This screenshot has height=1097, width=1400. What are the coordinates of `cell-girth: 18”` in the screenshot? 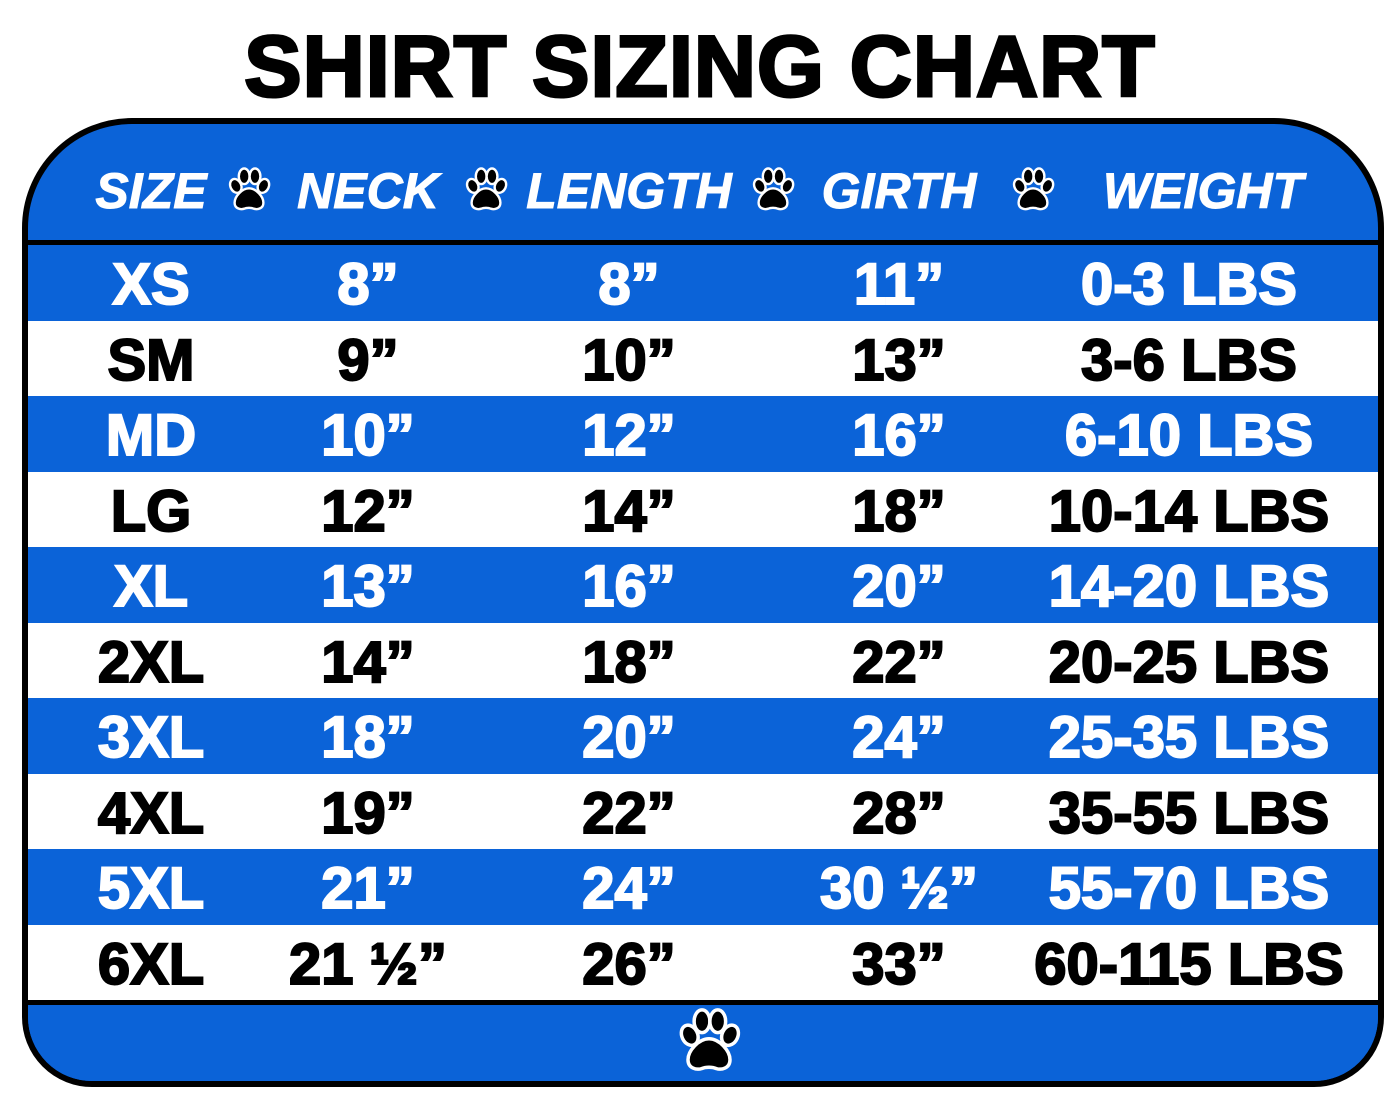 It's located at (899, 511).